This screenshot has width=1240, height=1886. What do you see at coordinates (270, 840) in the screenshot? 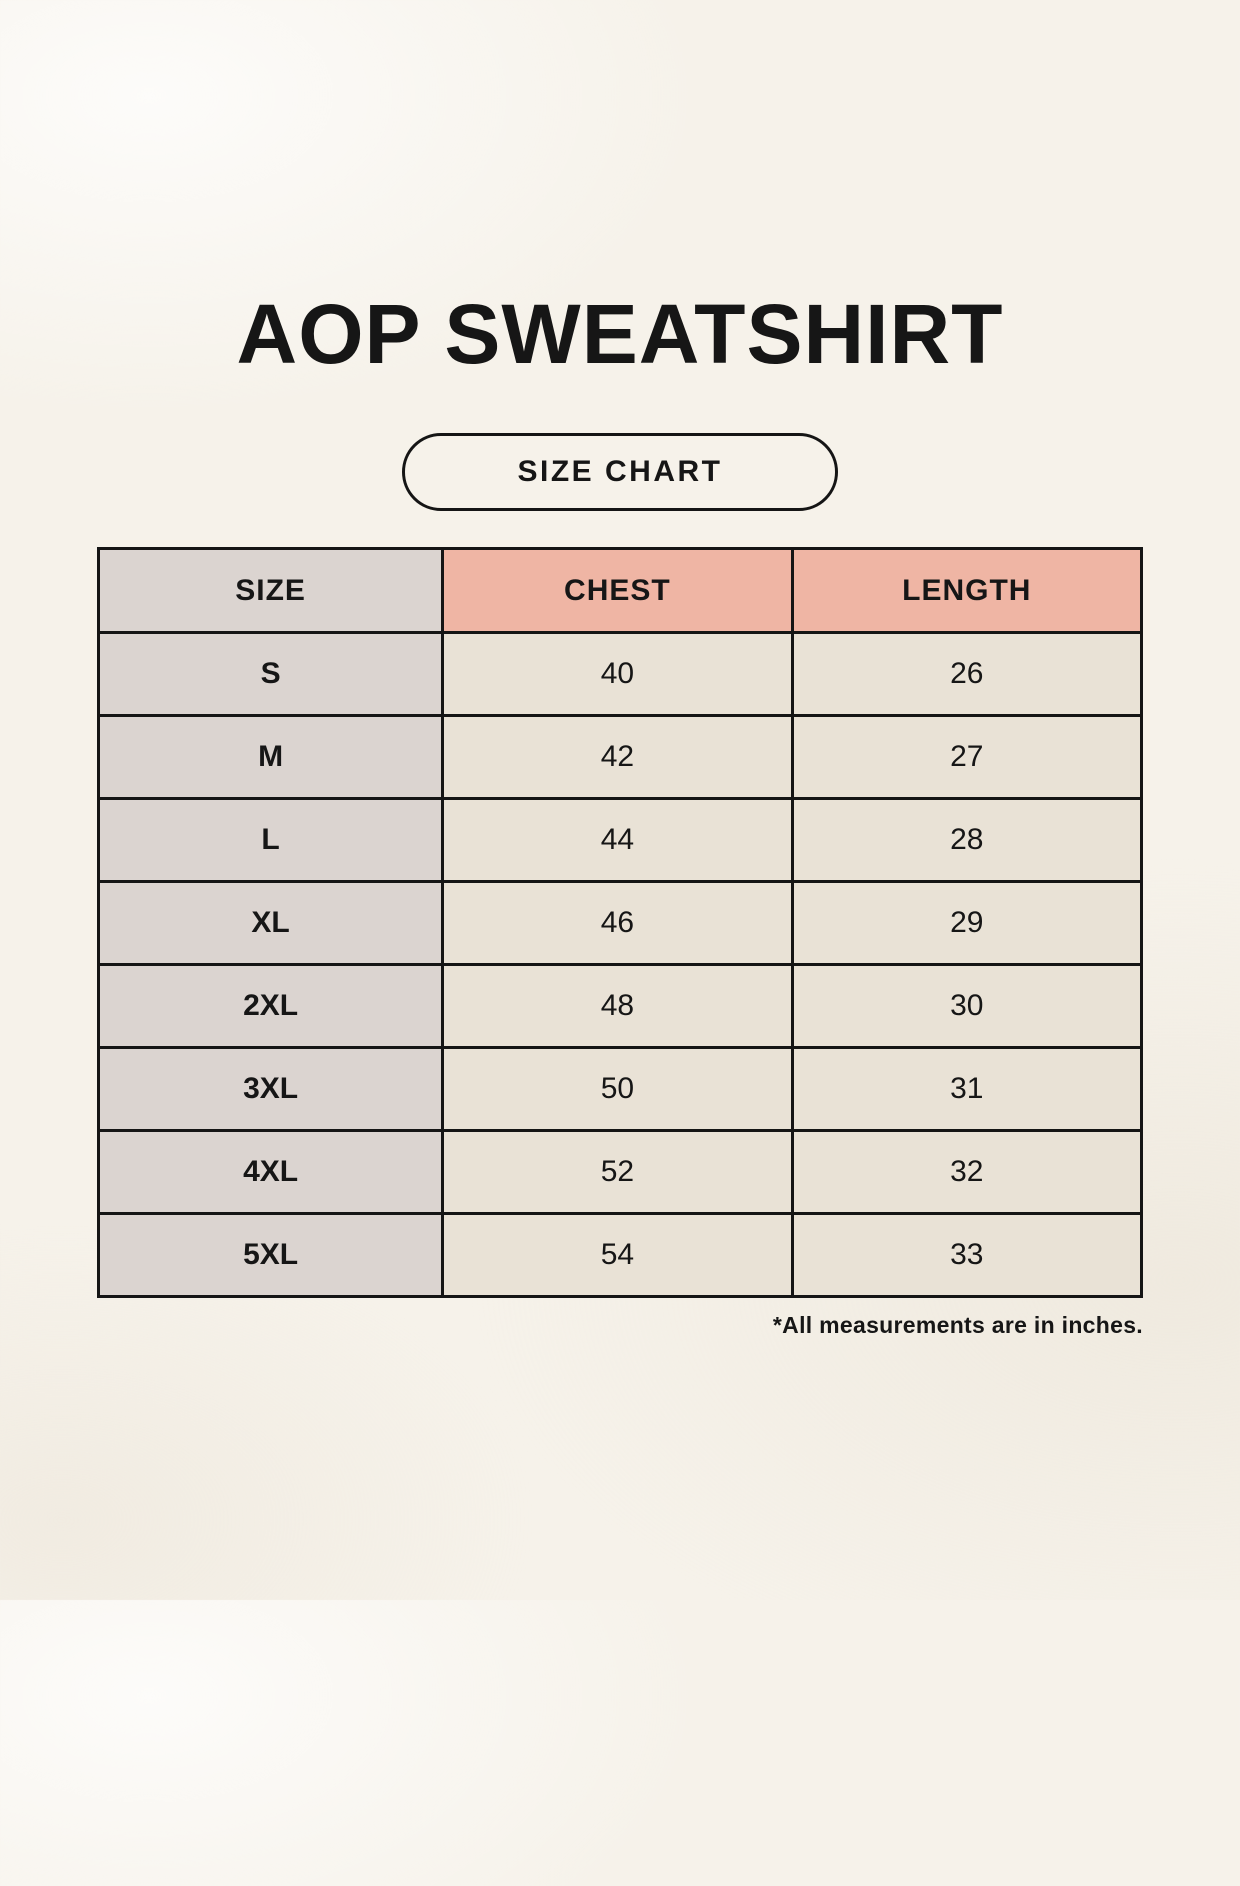
I see `size-label: L` at bounding box center [270, 840].